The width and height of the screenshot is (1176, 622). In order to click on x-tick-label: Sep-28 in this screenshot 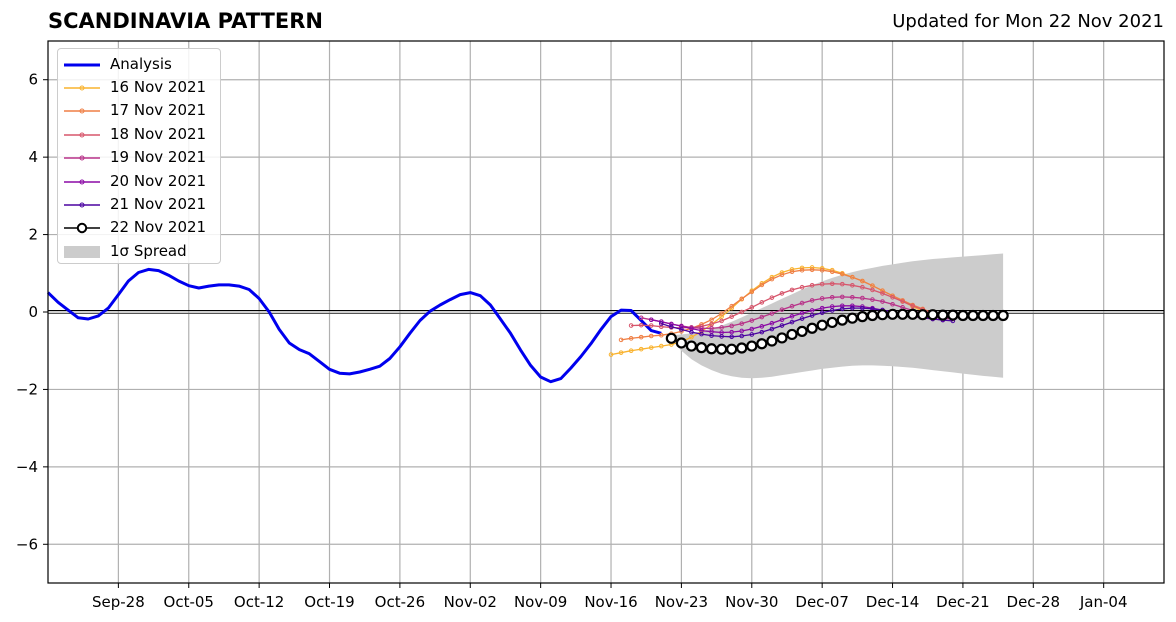, I will do `click(118, 602)`.